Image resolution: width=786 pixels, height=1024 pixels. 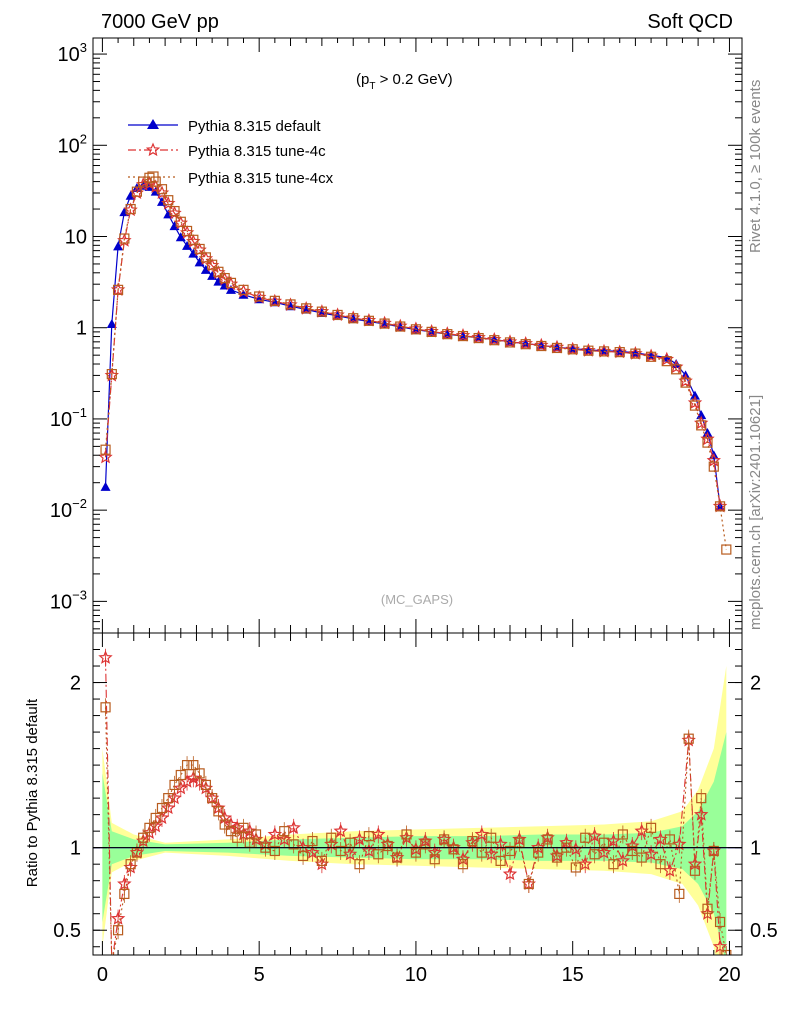 I want to click on y-tick-label: 10, so click(x=76, y=237).